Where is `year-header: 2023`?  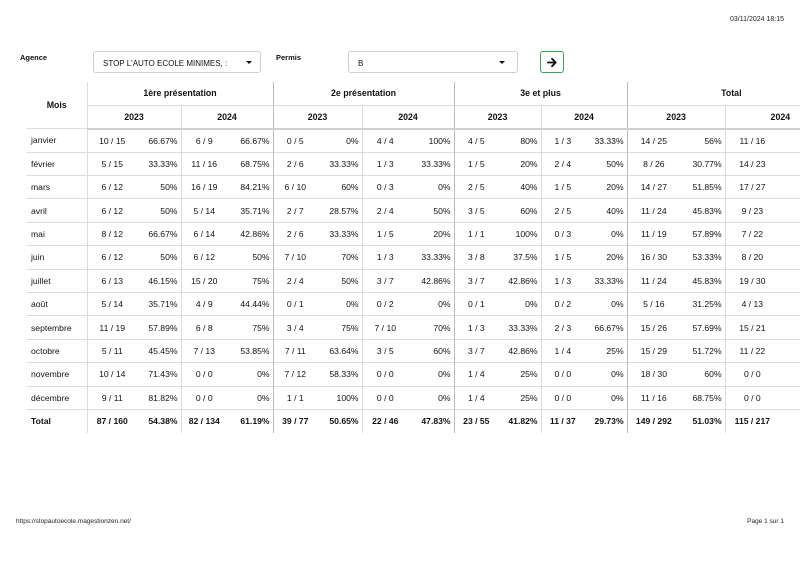
year-header: 2023 is located at coordinates (676, 117).